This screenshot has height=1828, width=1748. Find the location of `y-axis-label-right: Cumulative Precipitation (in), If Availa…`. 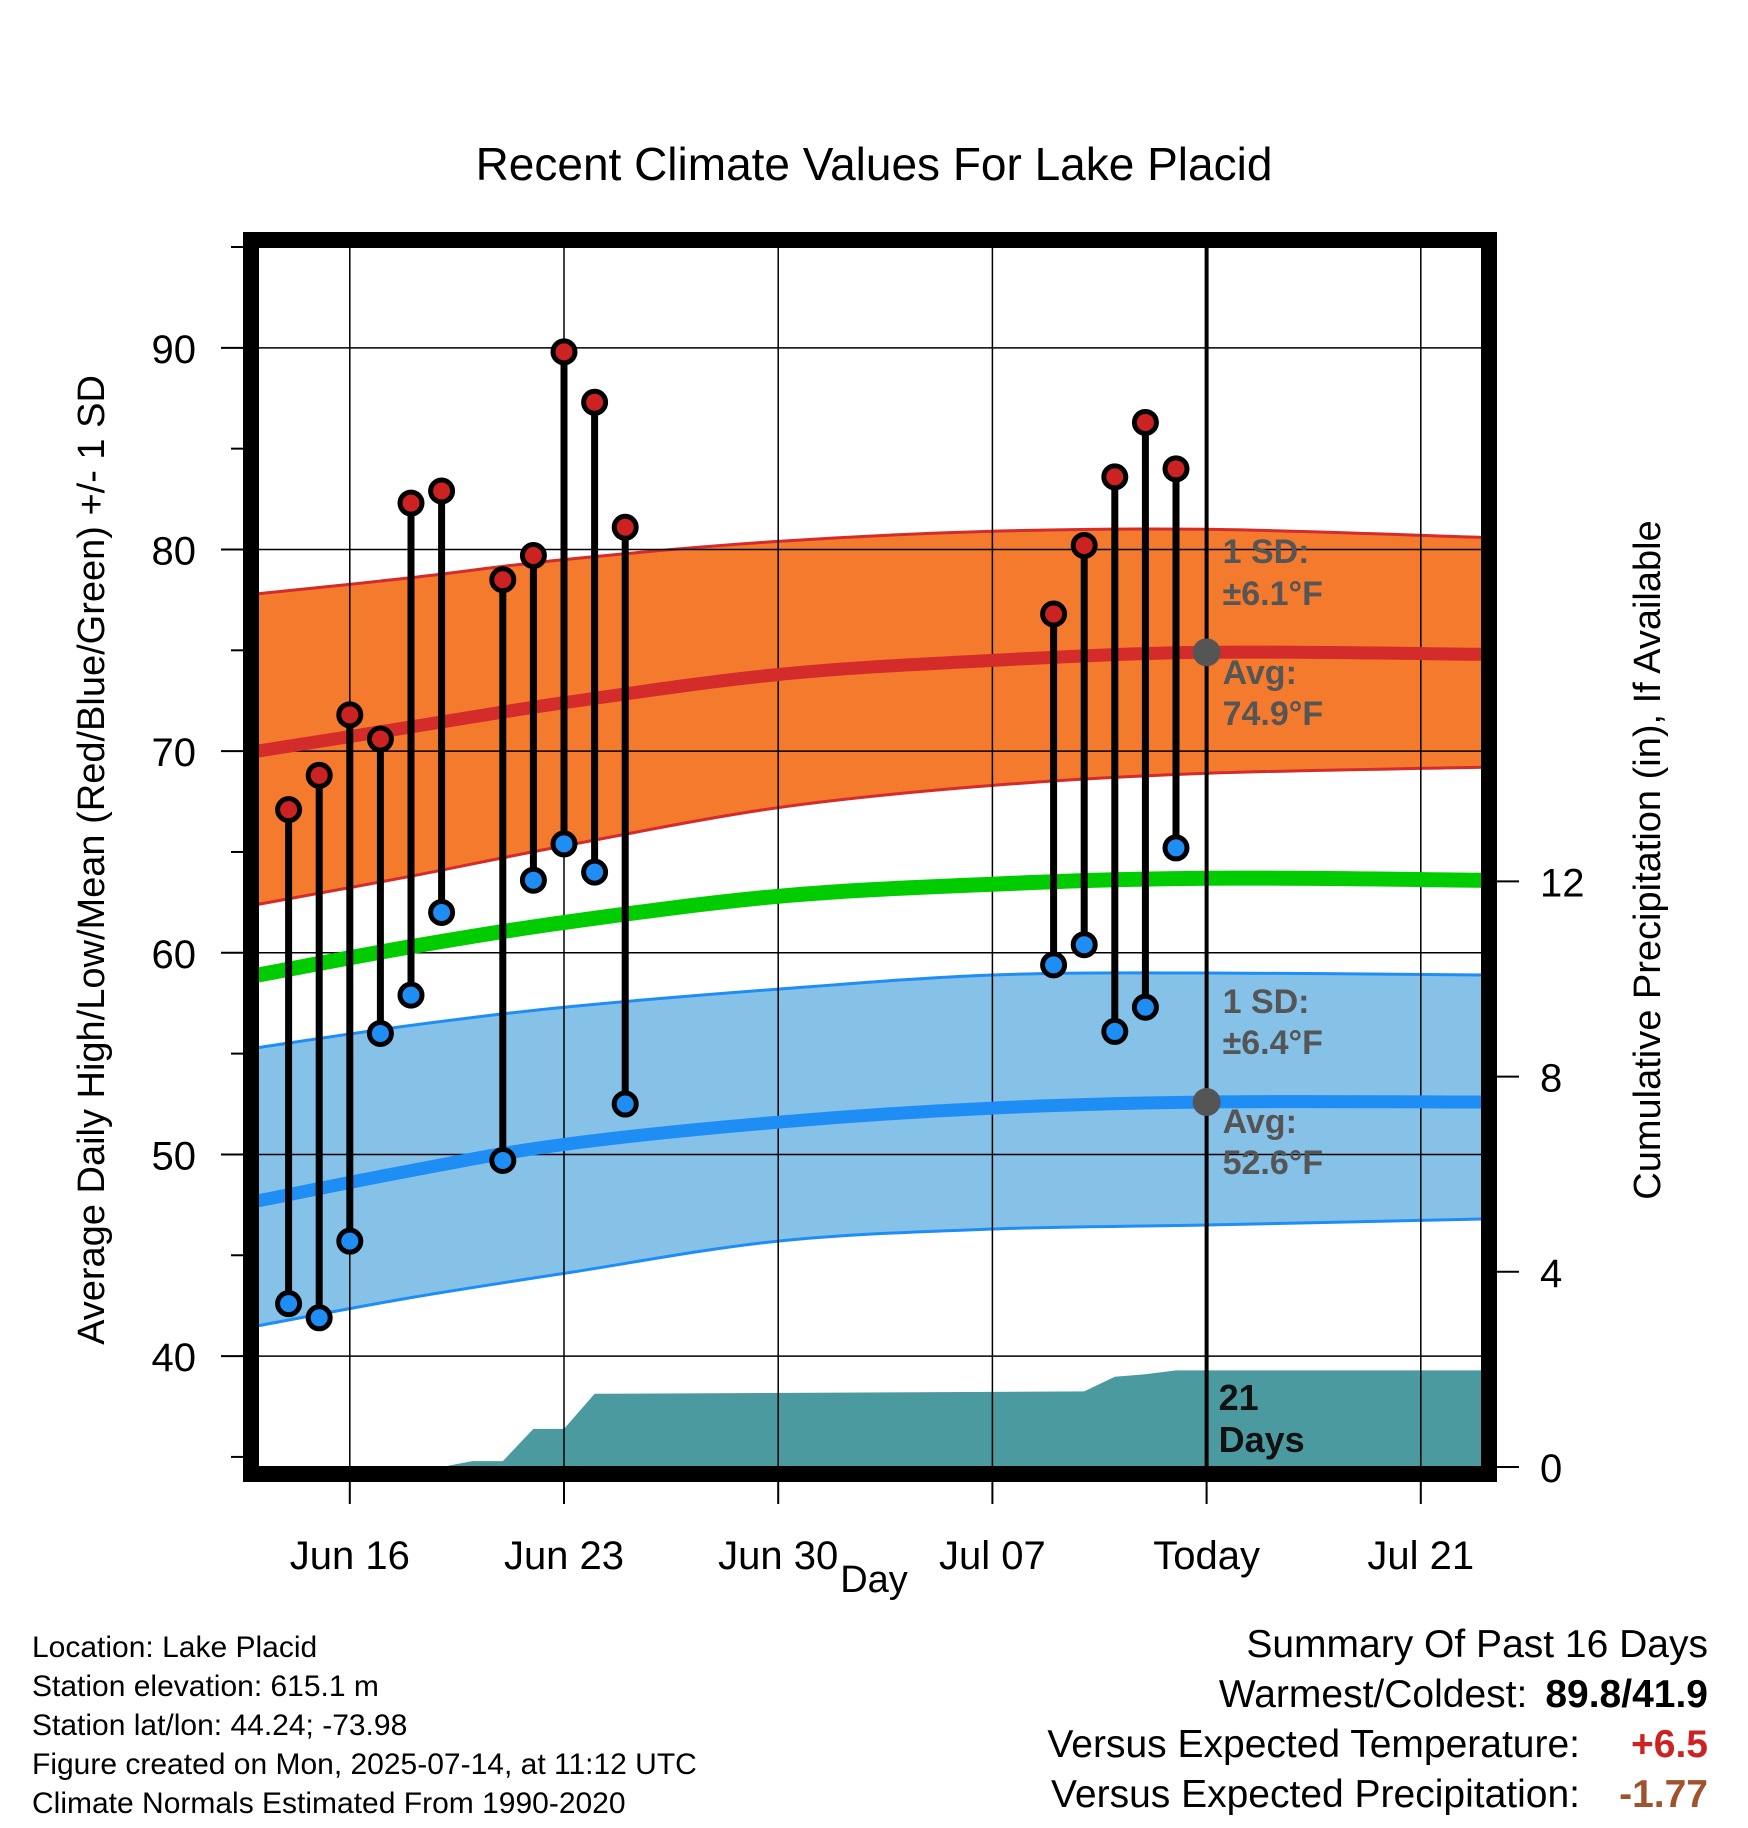

y-axis-label-right: Cumulative Precipitation (in), If Availa… is located at coordinates (1648, 859).